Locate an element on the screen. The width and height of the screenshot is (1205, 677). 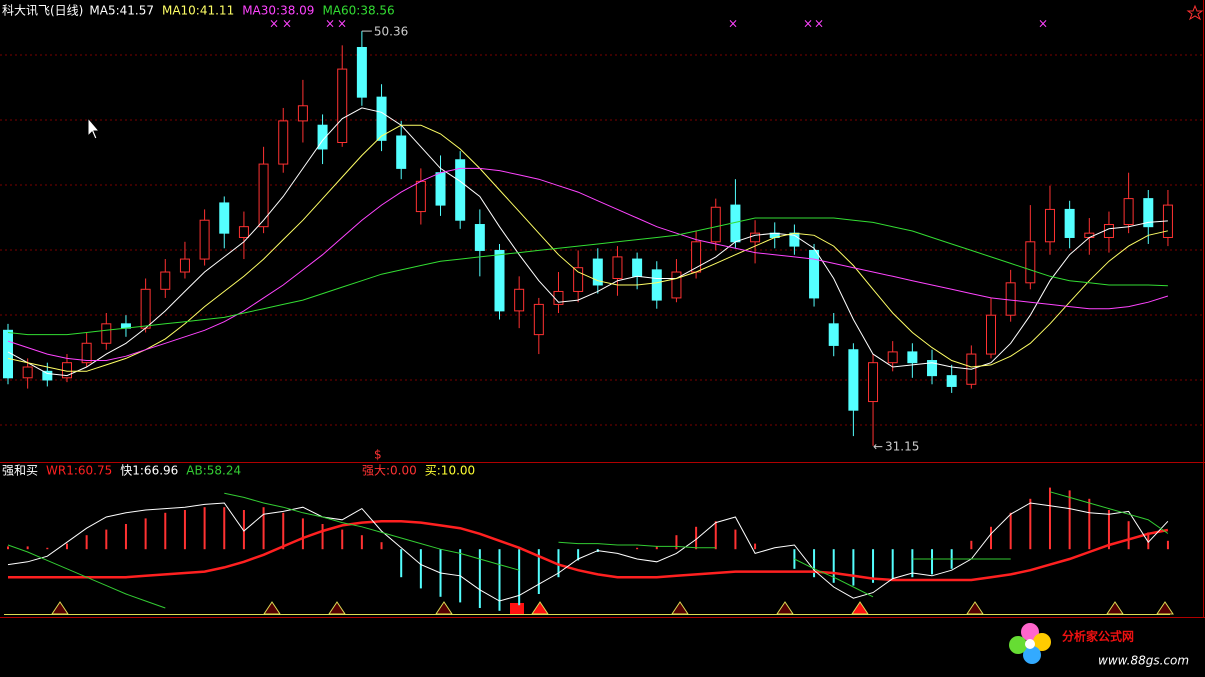
watermark: 分析家公式网 www.88gs.com is located at coordinates (1099, 645).